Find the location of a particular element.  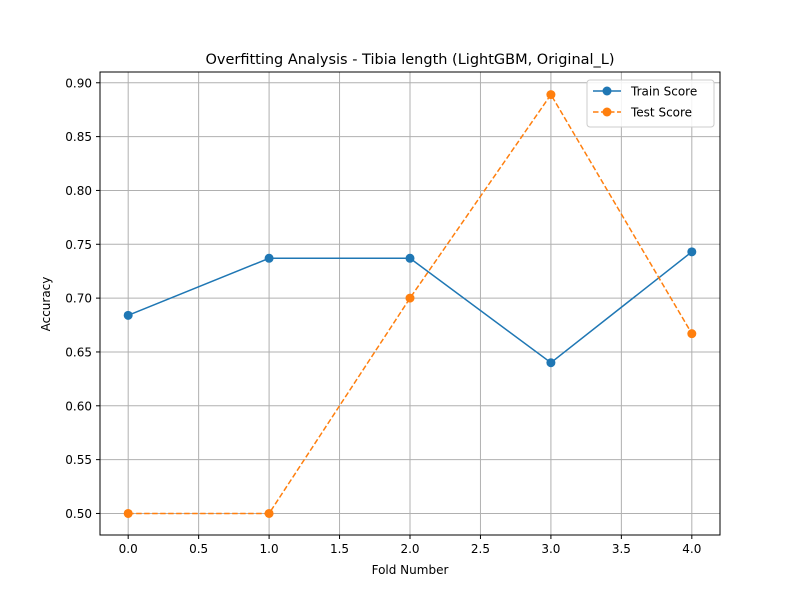

y-tick-label: 0.60 is located at coordinates (78, 406).